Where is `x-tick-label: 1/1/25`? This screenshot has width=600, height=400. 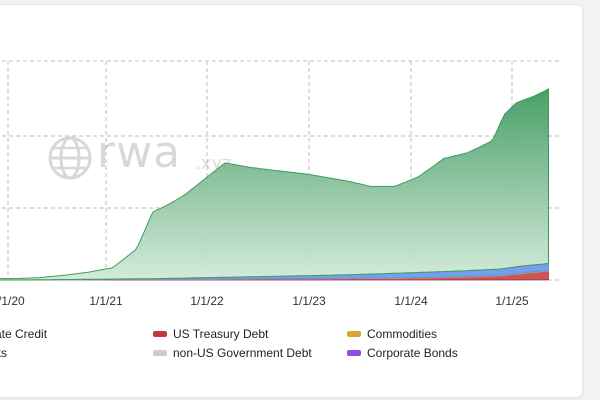
x-tick-label: 1/1/25 is located at coordinates (512, 301).